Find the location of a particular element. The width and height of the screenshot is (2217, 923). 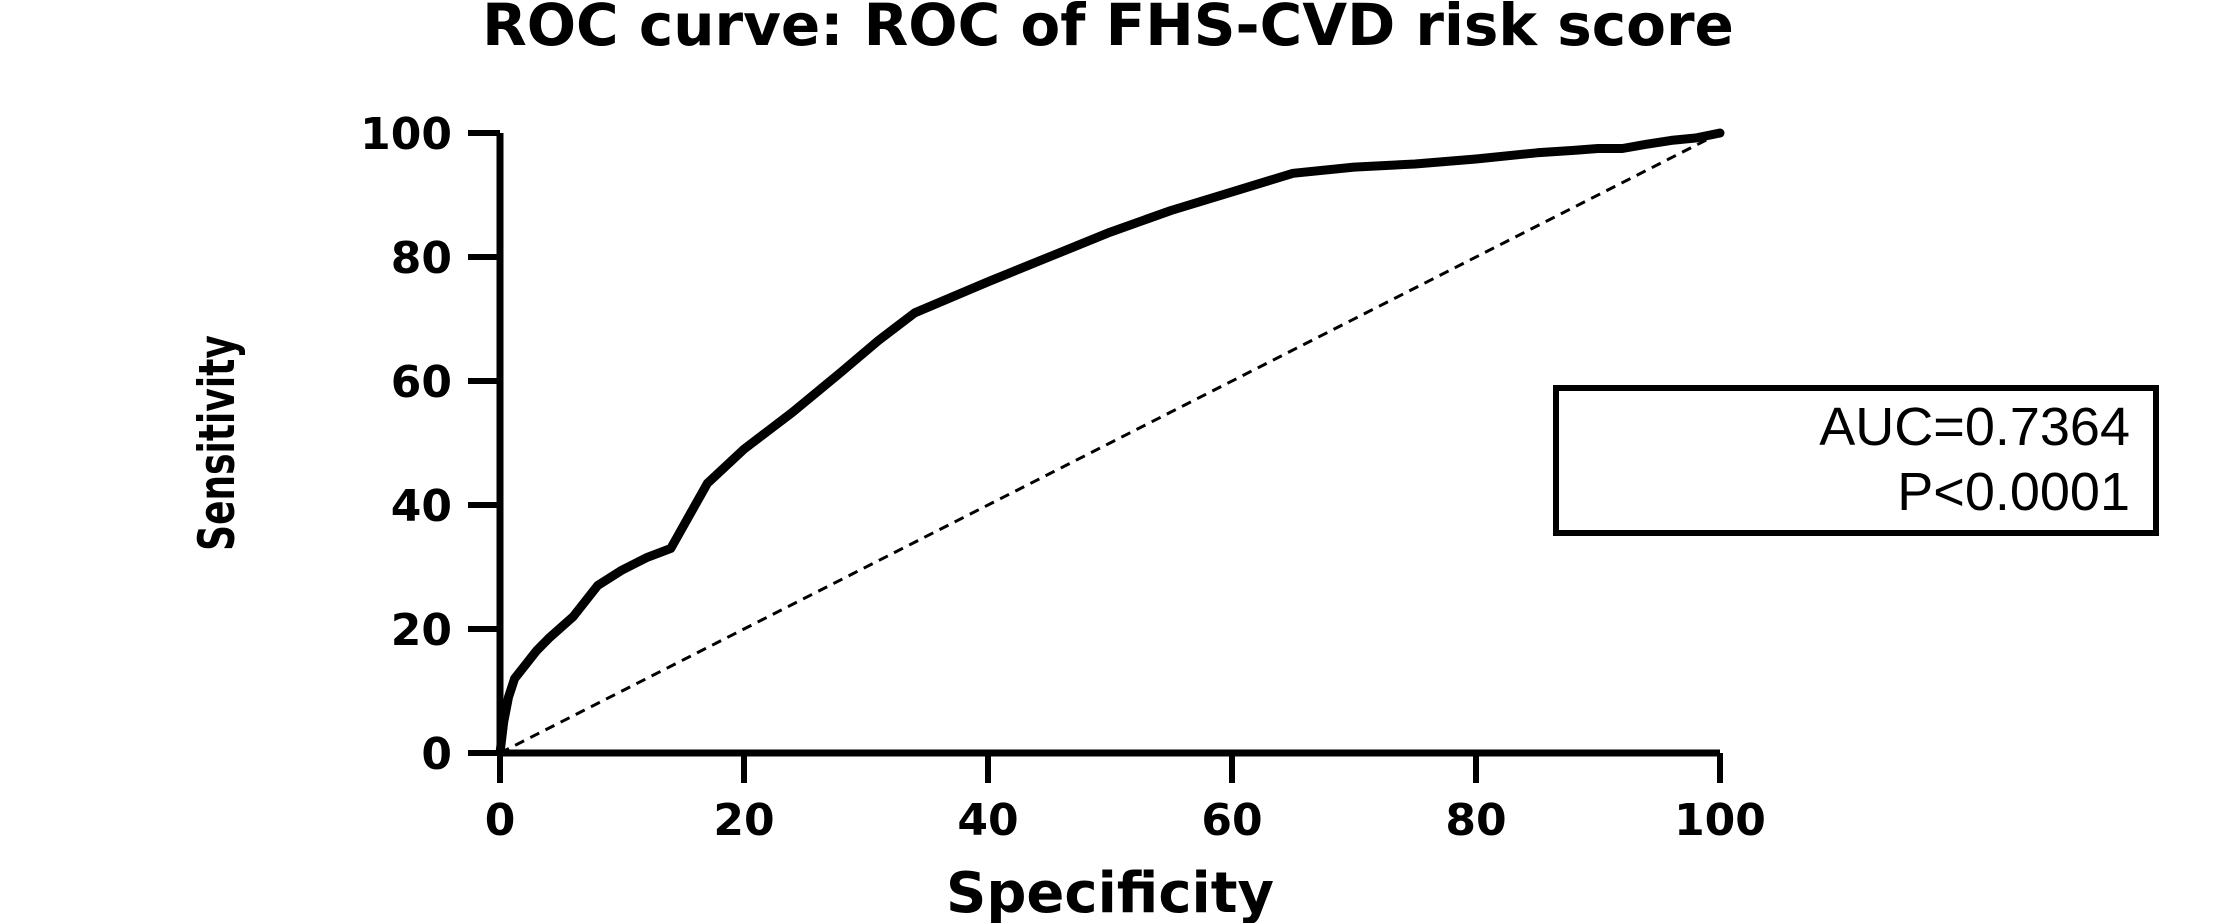

y-tick-label: 40 is located at coordinates (421, 506).